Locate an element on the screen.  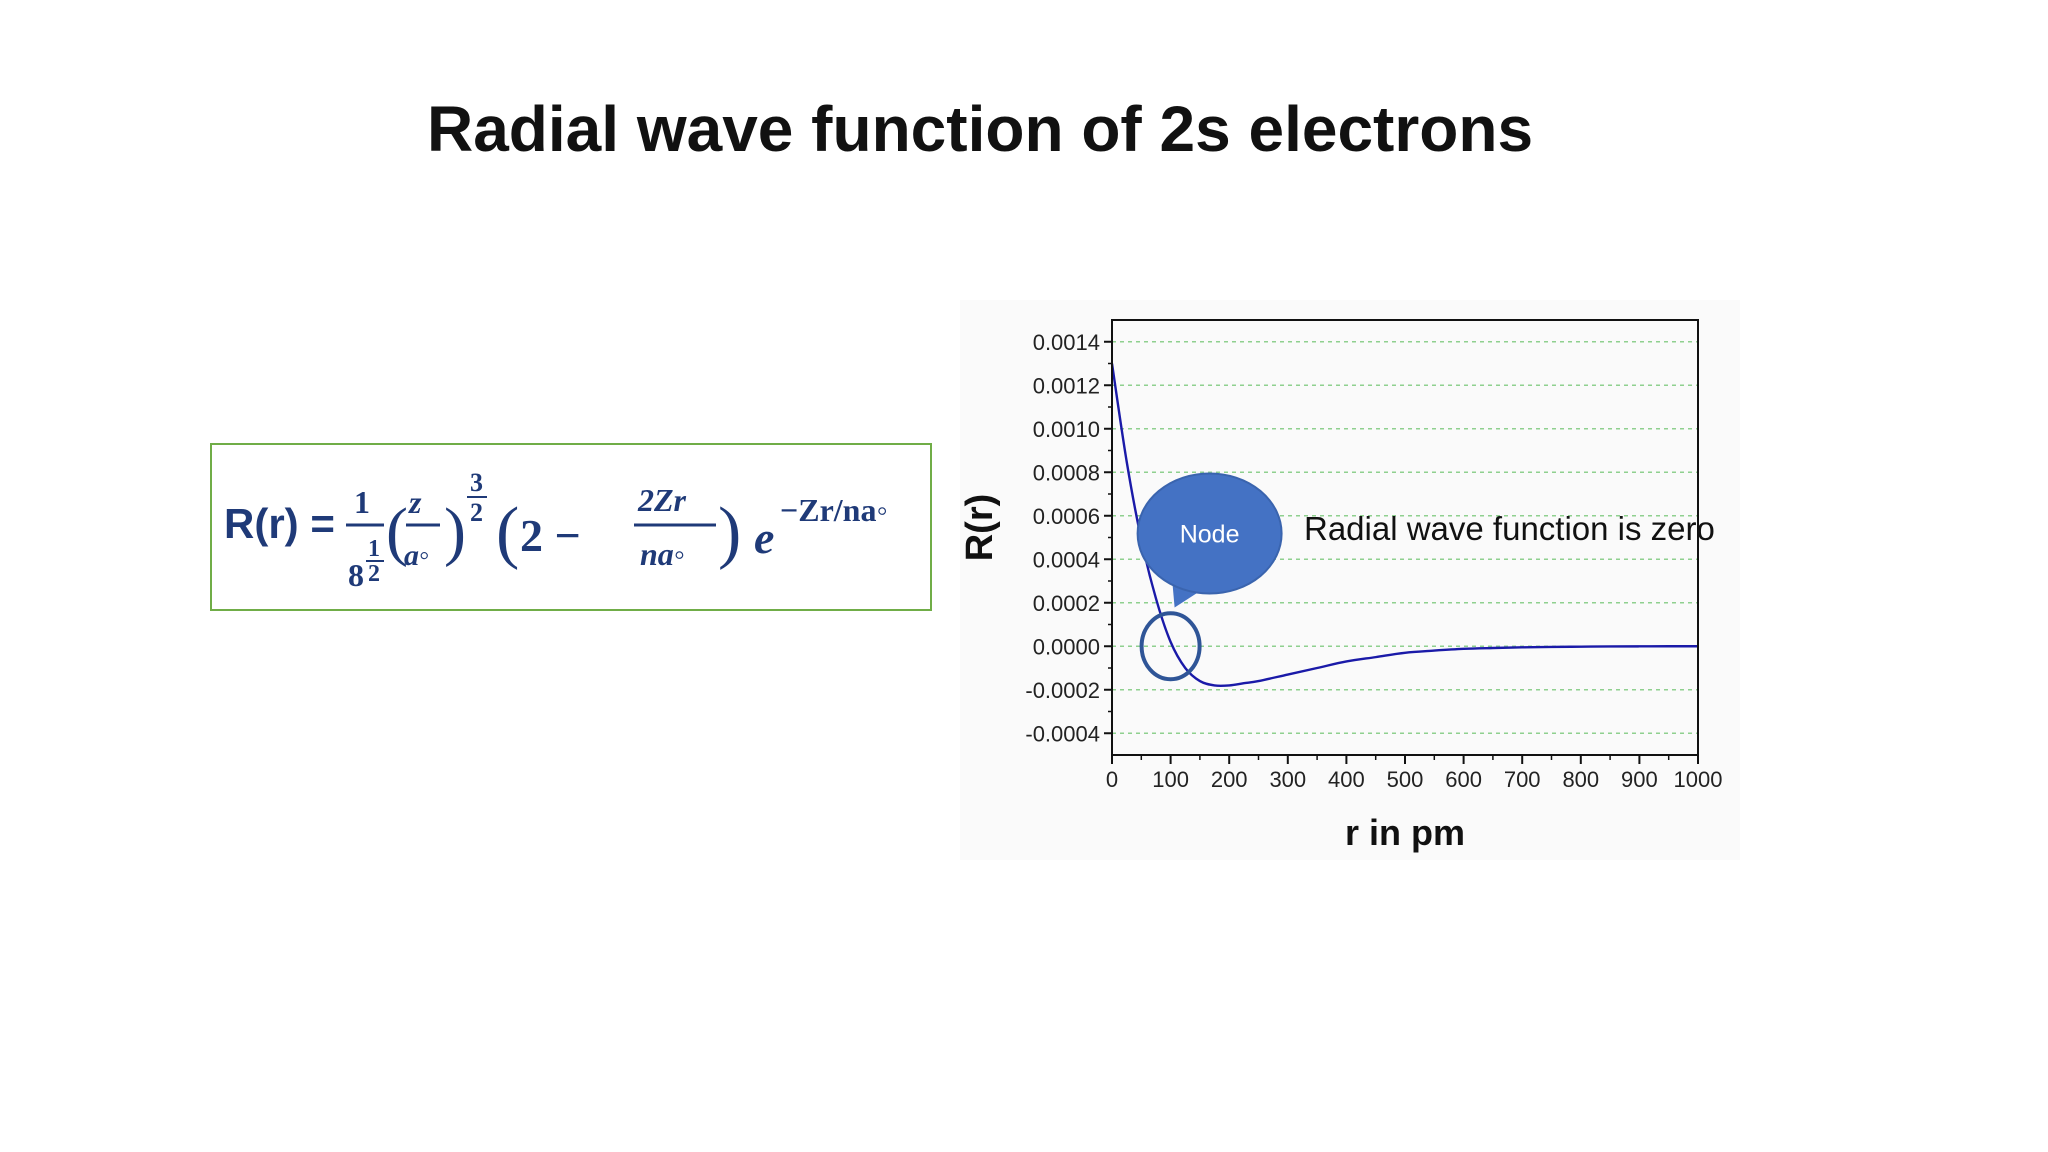
x-tick-label: 100 is located at coordinates (1170, 779).